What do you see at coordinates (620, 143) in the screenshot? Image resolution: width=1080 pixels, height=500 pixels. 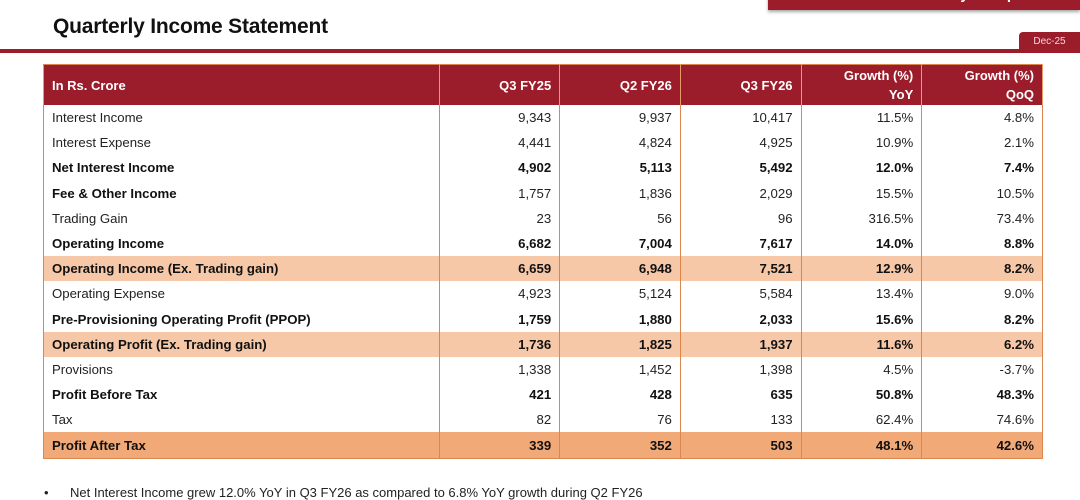 I see `row-value: 4,824` at bounding box center [620, 143].